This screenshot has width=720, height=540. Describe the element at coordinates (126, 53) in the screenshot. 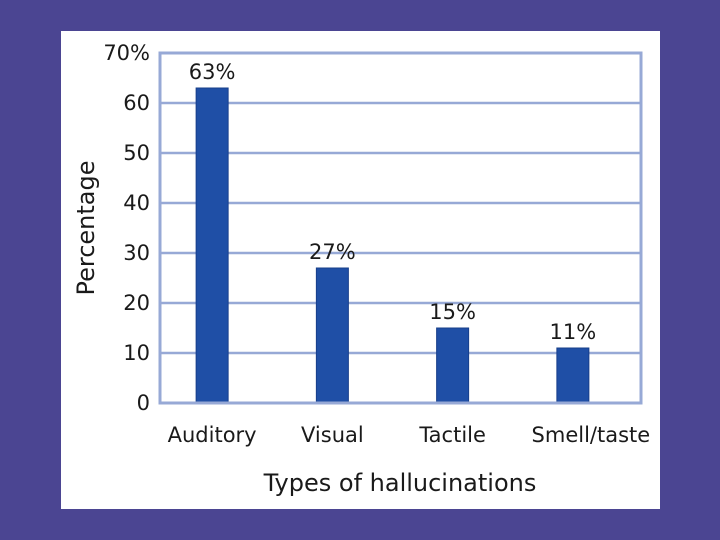

I see `y-tick-label: 70%` at that location.